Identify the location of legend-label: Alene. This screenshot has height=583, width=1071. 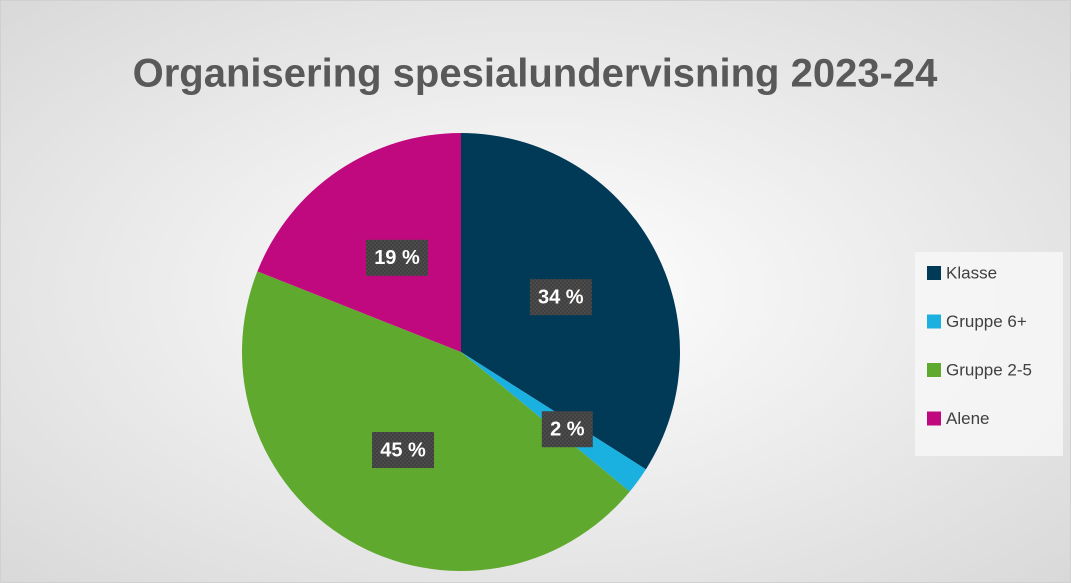
(967, 418).